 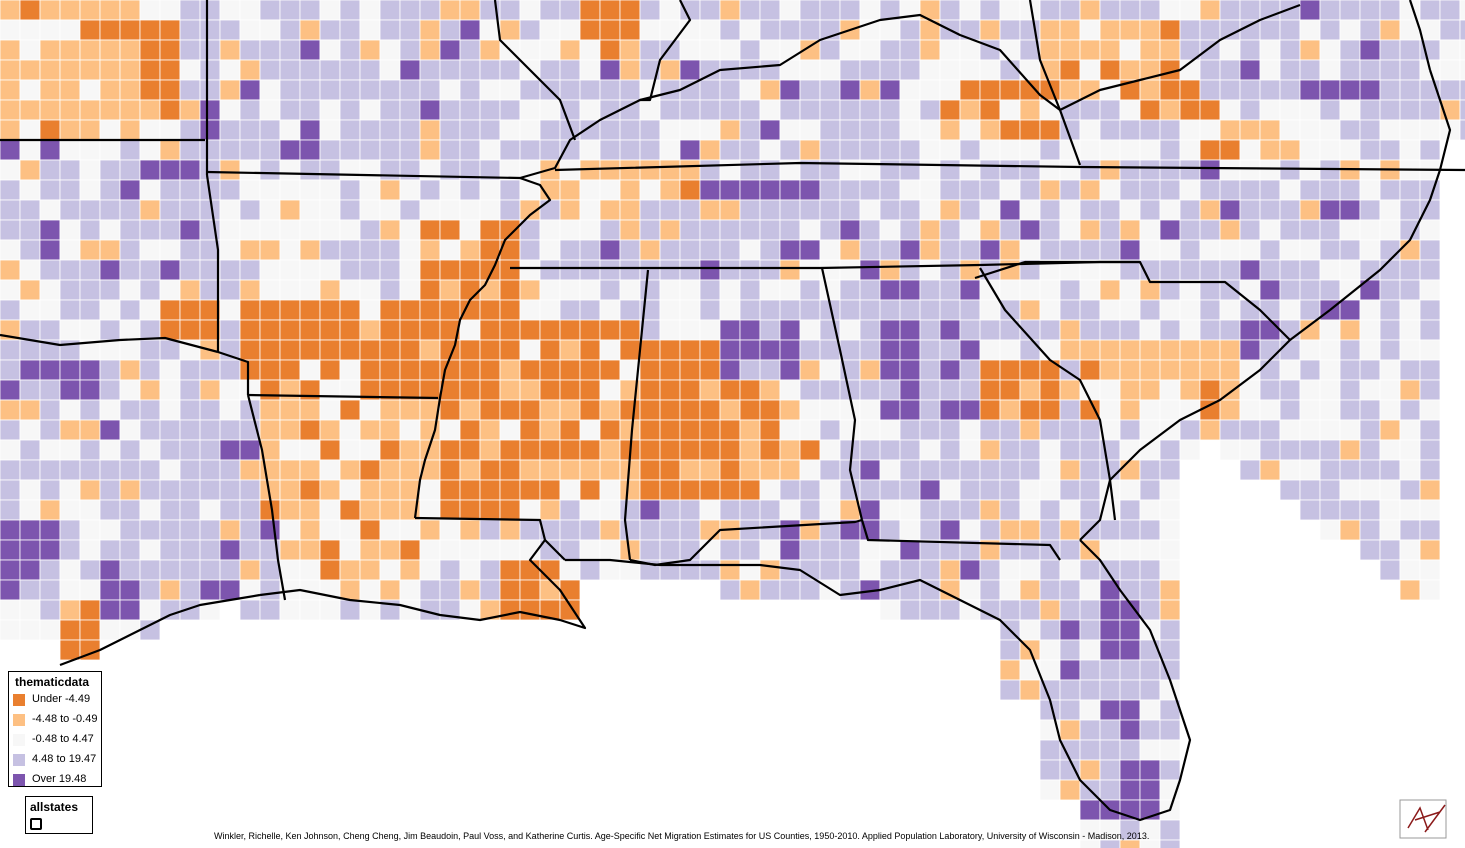 I want to click on legend-label: -4.48 to -0.49, so click(x=65, y=719).